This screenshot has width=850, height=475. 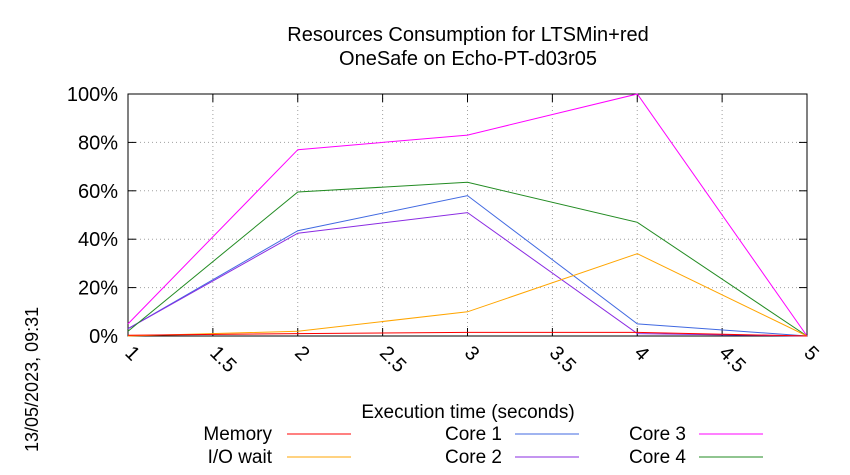 I want to click on y-tick-label: 20%, so click(x=98, y=289).